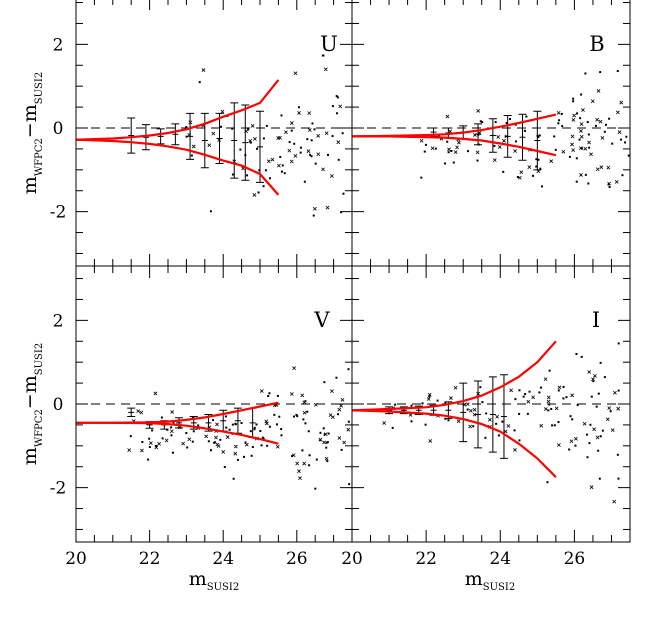  I want to click on envelope-upper-curve, so click(177, 412).